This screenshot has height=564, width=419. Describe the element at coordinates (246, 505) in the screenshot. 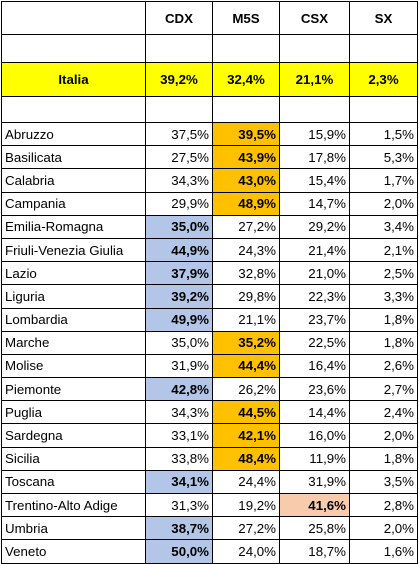

I see `region-m5s-value: 19,2%` at that location.